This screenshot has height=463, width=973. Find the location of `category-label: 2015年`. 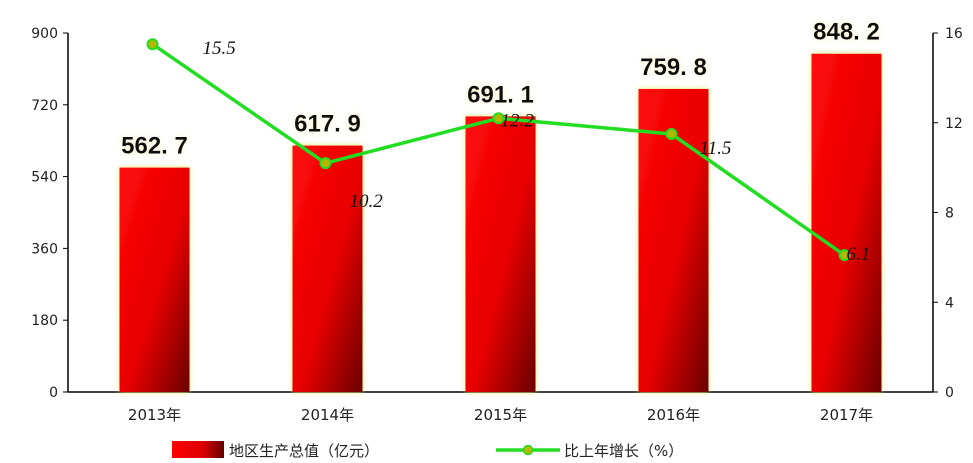

category-label: 2015年 is located at coordinates (500, 415).